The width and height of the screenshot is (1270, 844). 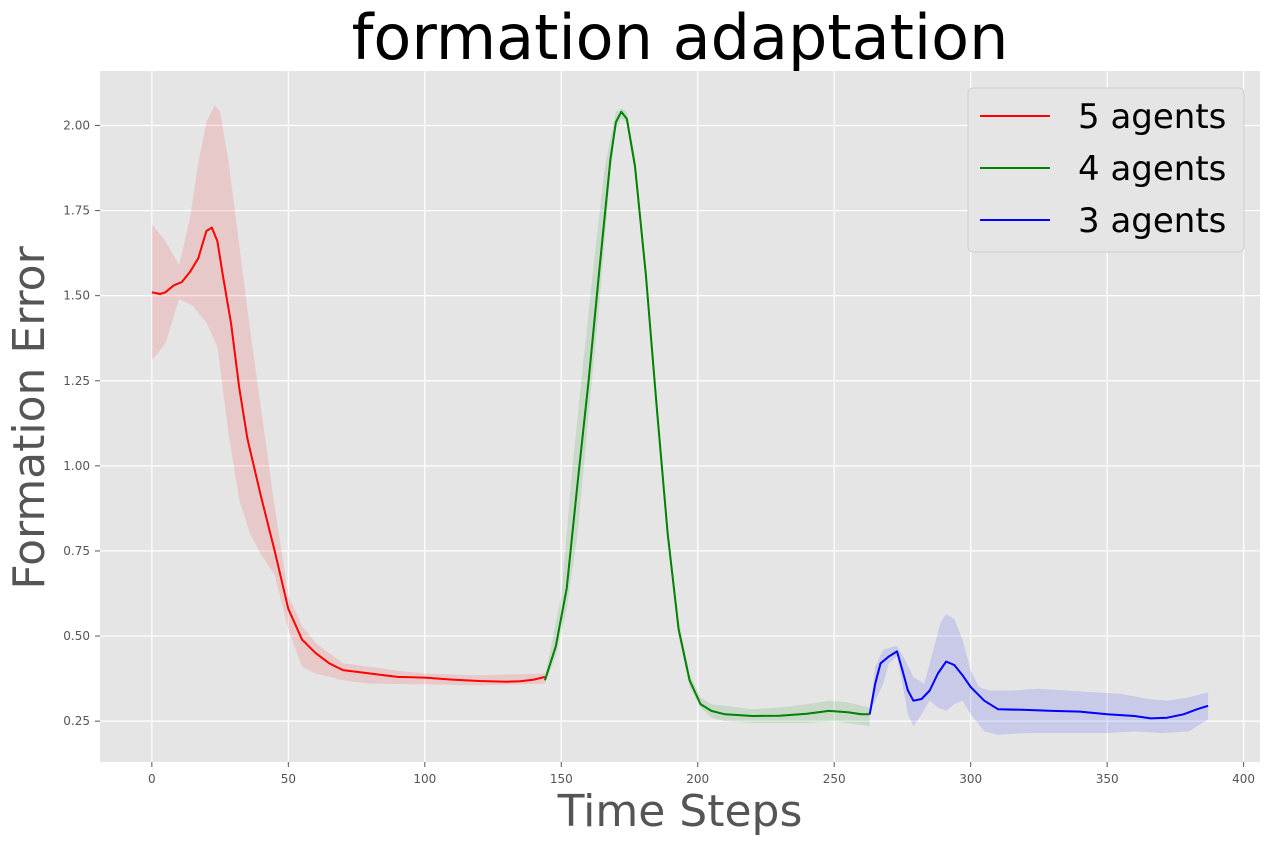 What do you see at coordinates (834, 779) in the screenshot?
I see `x-tick-label: 250` at bounding box center [834, 779].